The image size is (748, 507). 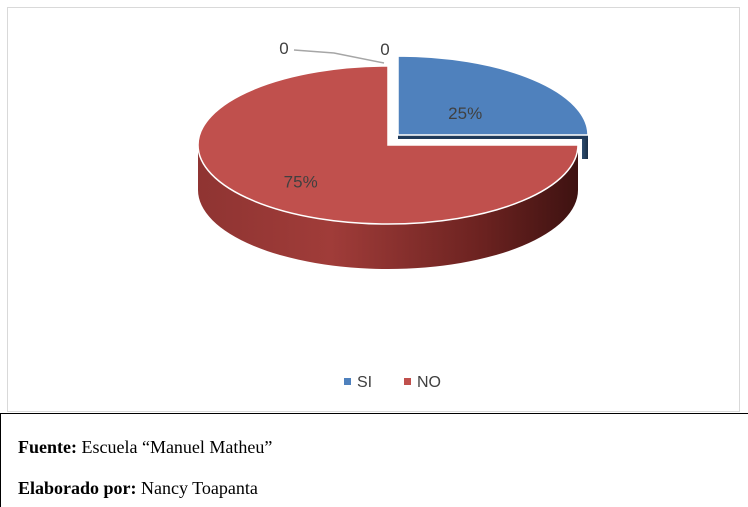 What do you see at coordinates (392, 382) in the screenshot?
I see `legend: SI NO` at bounding box center [392, 382].